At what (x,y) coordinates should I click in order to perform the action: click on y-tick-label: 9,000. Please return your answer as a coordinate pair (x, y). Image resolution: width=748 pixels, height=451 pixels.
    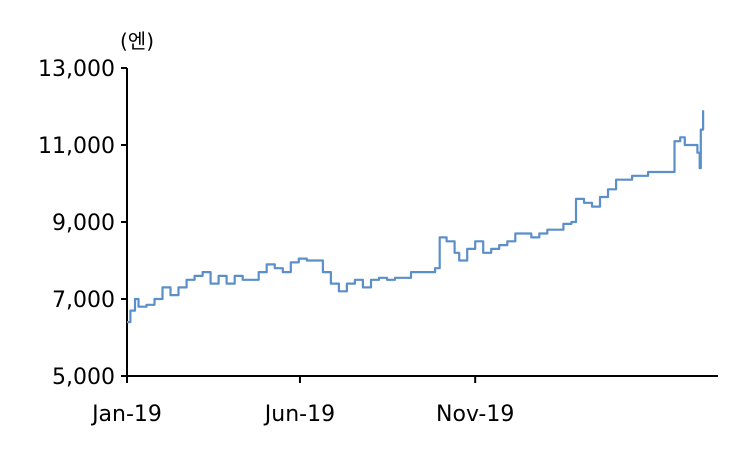
    Looking at the image, I should click on (83, 223).